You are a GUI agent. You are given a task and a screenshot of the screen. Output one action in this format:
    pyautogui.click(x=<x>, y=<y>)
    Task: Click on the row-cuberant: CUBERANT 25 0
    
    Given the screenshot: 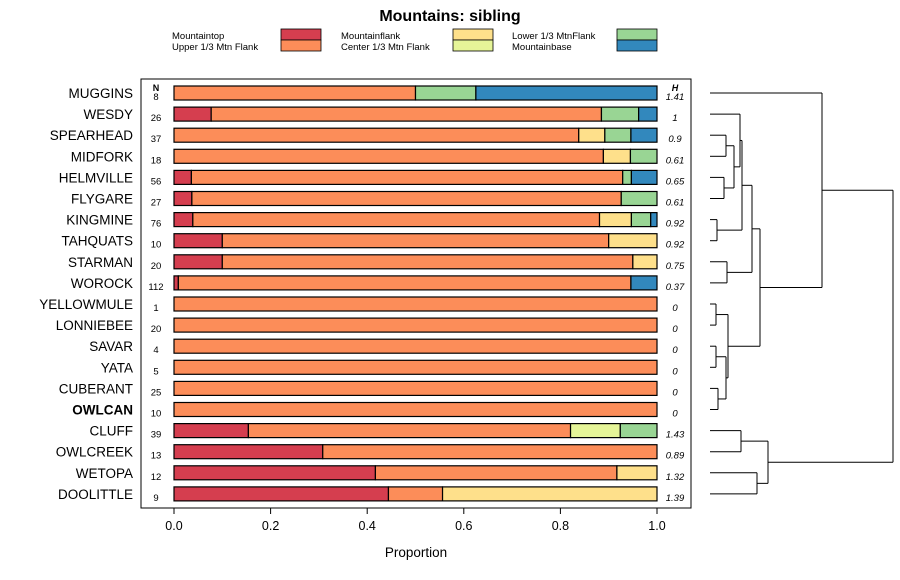 What is the action you would take?
    pyautogui.click(x=368, y=389)
    